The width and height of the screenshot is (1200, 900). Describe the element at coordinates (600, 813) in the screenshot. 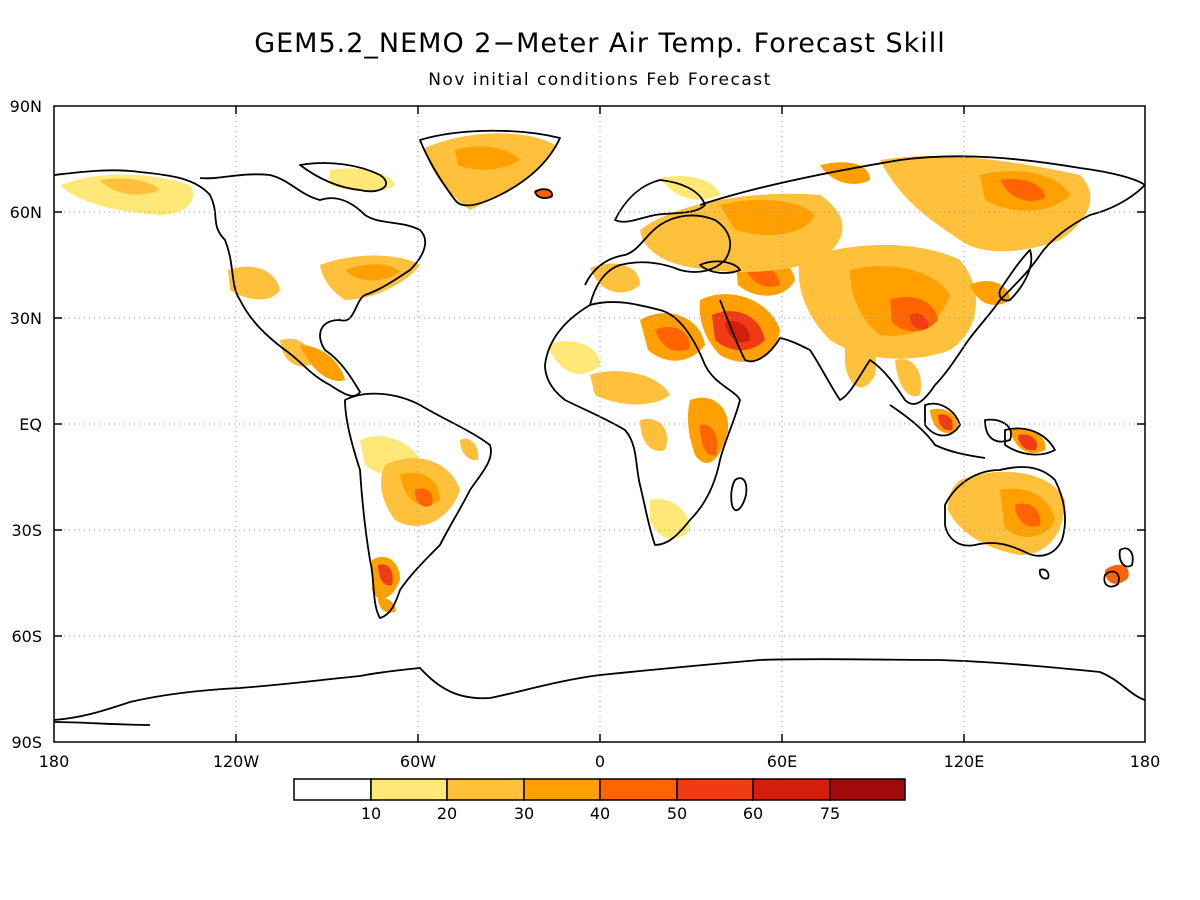

I see `colorbar-label-40: 40` at that location.